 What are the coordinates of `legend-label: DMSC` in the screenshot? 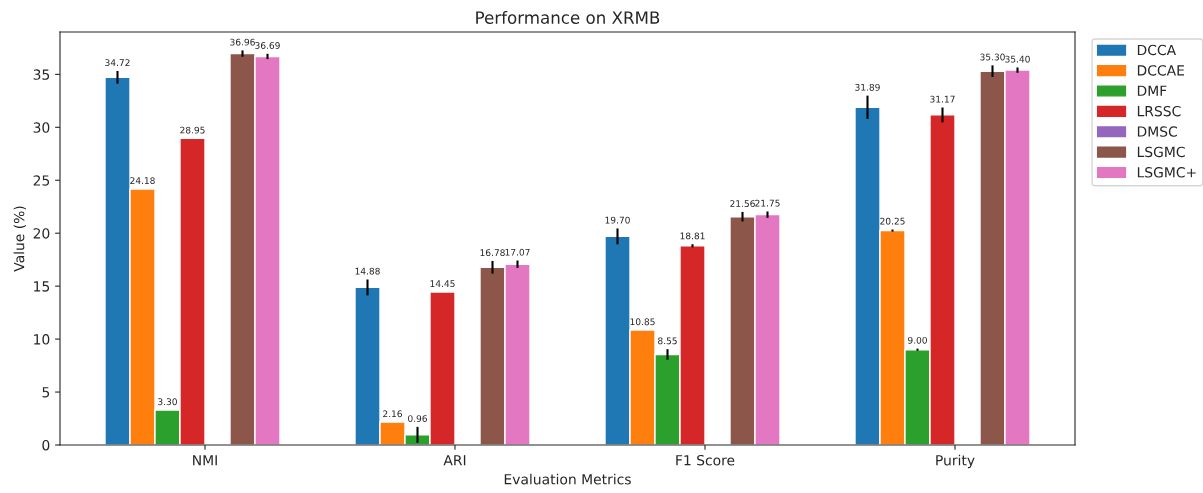 It's located at (1157, 131).